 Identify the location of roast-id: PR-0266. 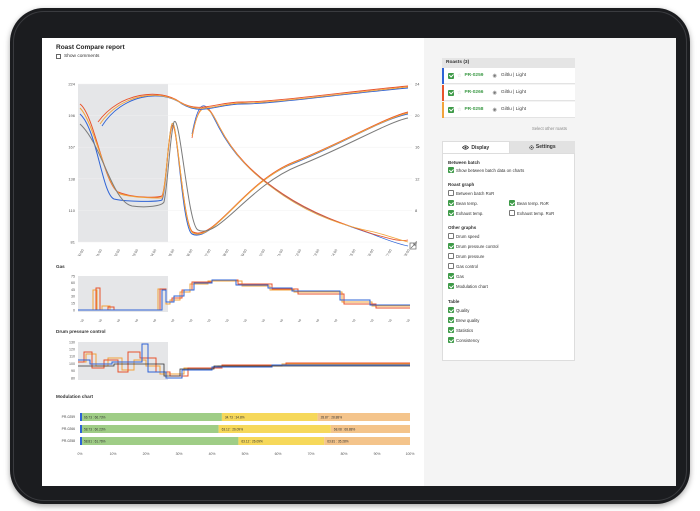
(474, 92).